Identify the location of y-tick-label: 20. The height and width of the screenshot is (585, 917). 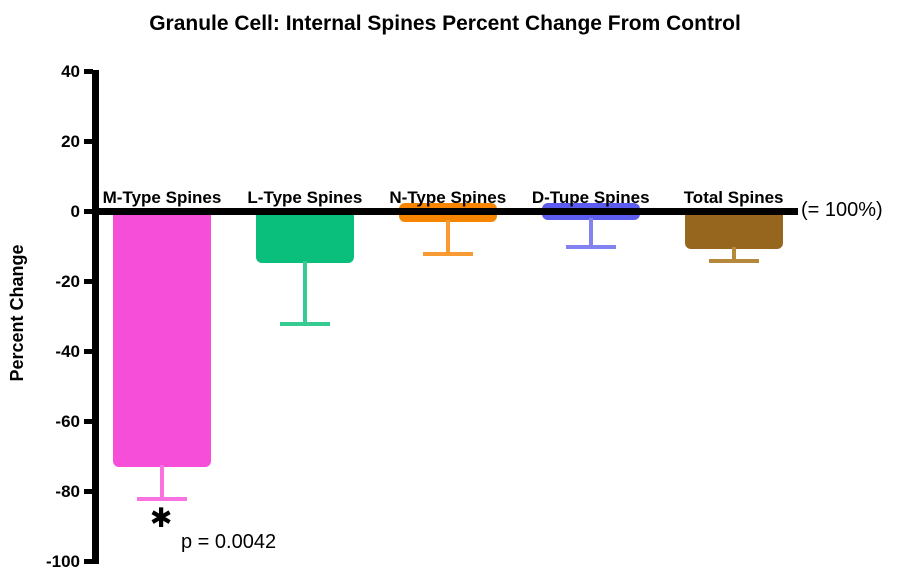
(70, 141).